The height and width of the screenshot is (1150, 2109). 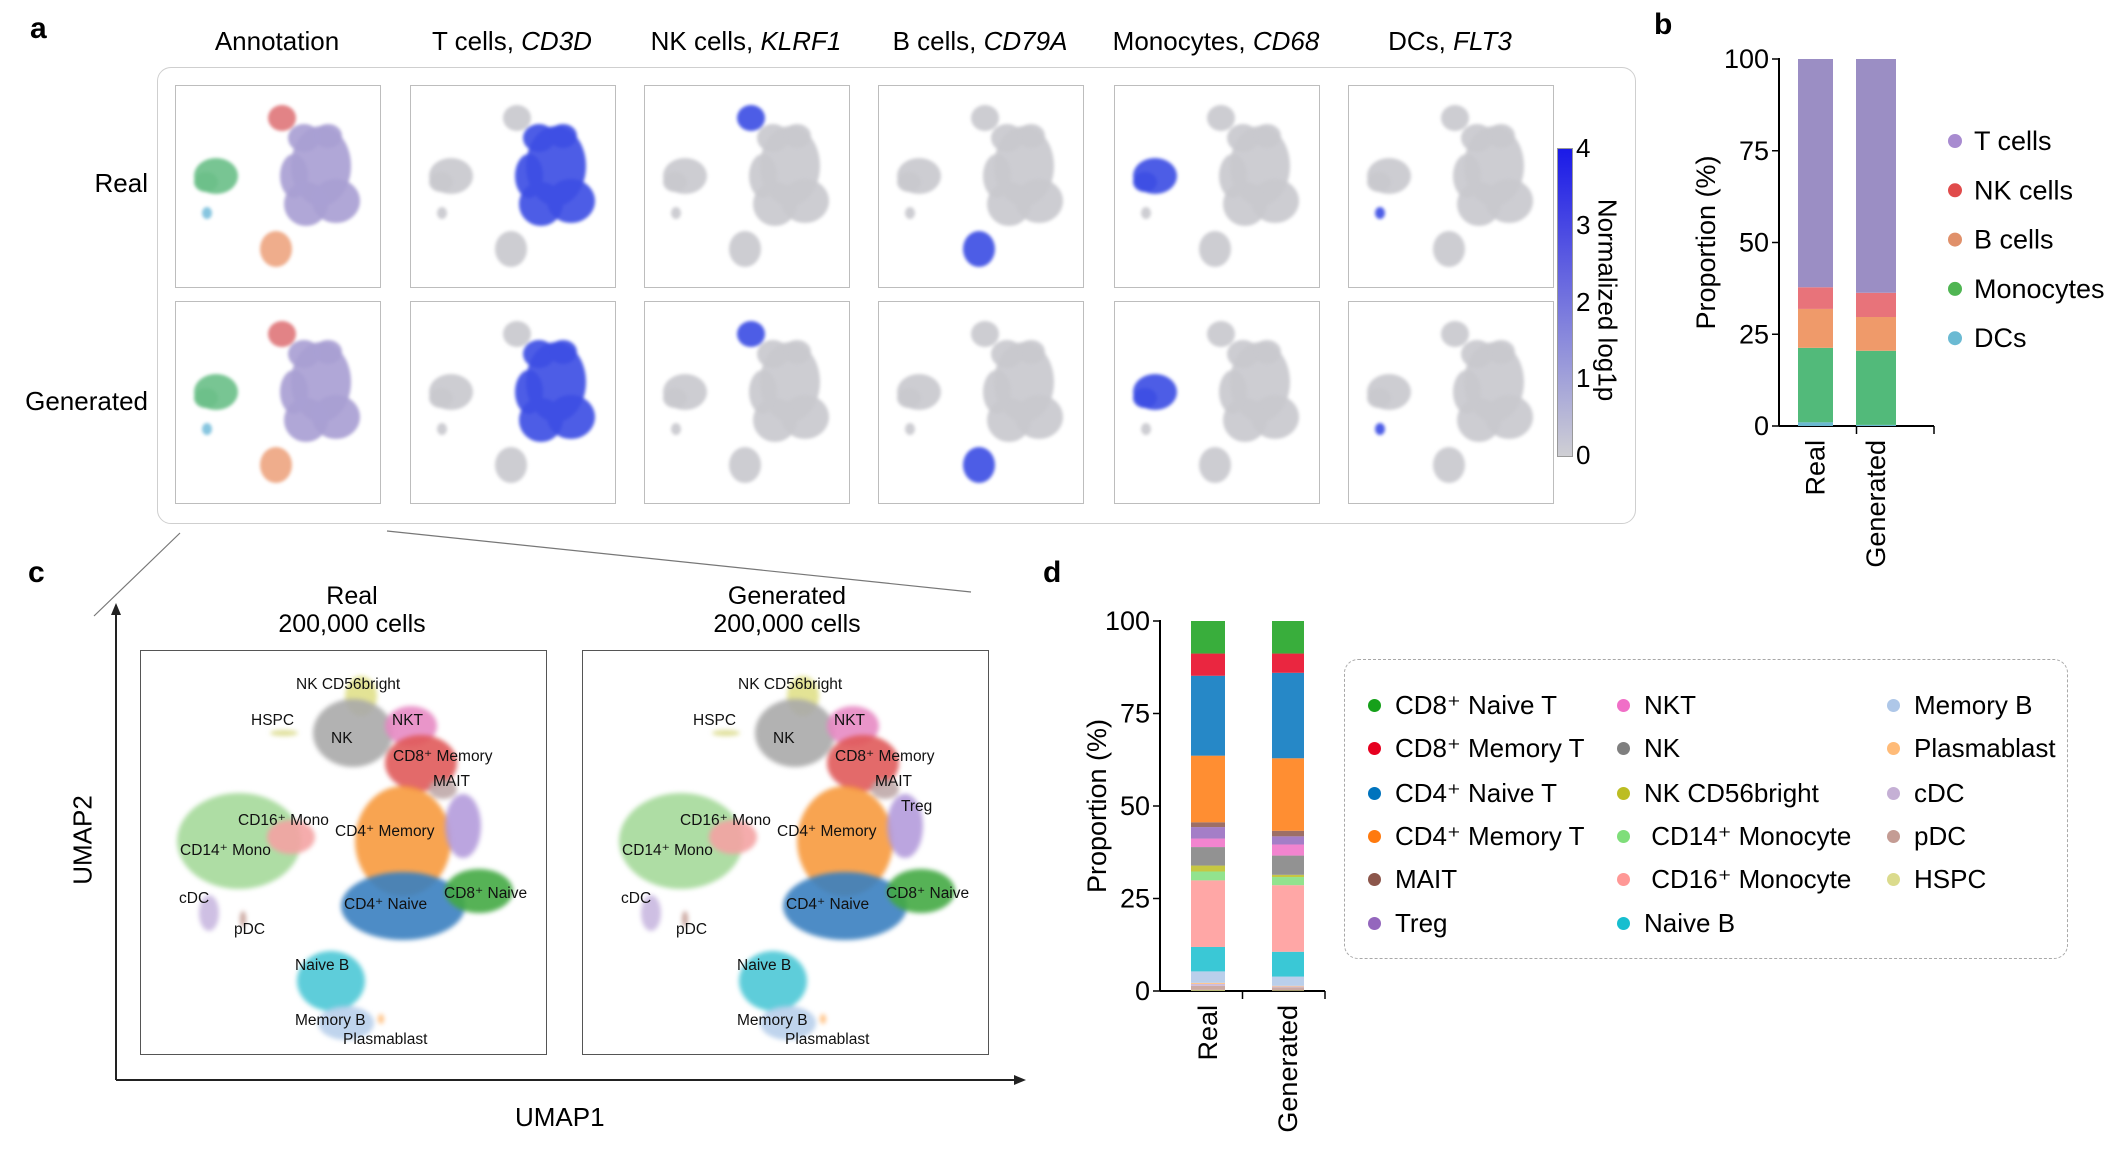 I want to click on umap1-label: UMAP1, so click(x=560, y=1117).